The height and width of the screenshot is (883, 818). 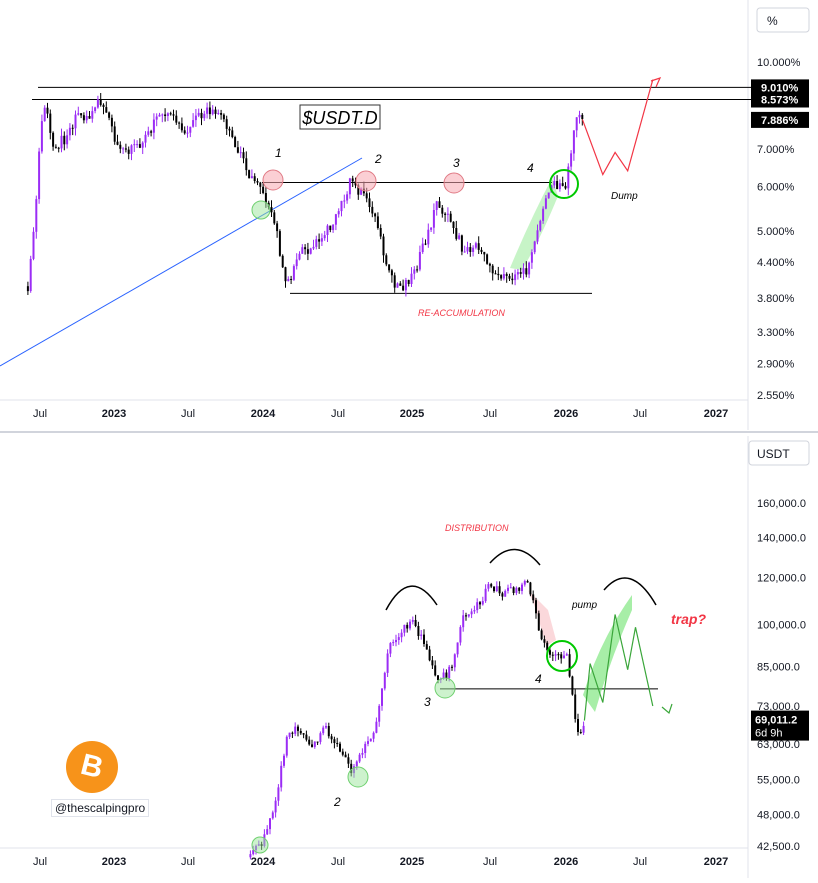 What do you see at coordinates (515, 557) in the screenshot?
I see `top-arc` at bounding box center [515, 557].